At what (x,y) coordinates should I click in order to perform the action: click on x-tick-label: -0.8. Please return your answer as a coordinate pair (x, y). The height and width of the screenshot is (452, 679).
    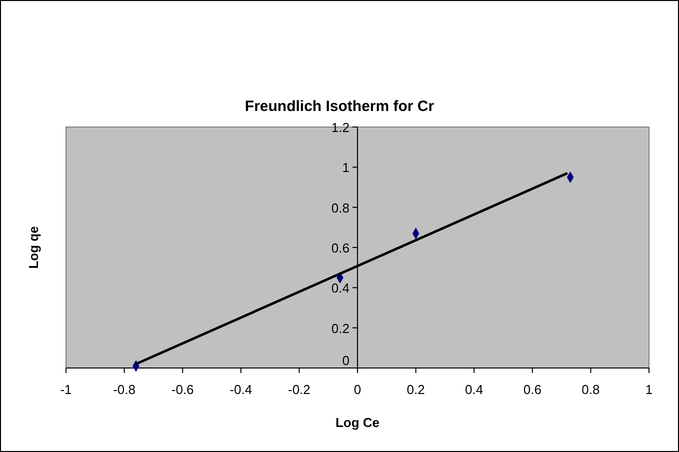
    Looking at the image, I should click on (124, 389).